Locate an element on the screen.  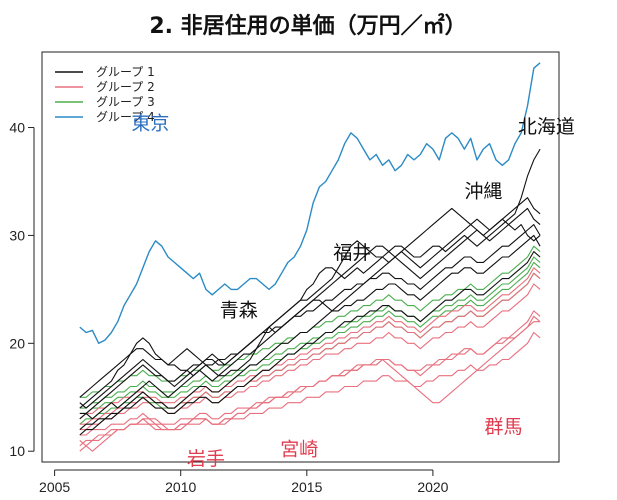
annotation-label-6: 群馬 is located at coordinates (504, 427).